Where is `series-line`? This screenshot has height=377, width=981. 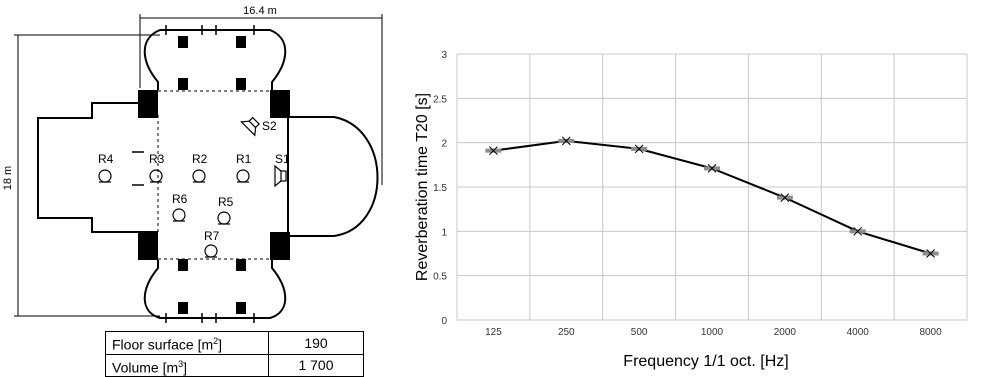 series-line is located at coordinates (712, 197).